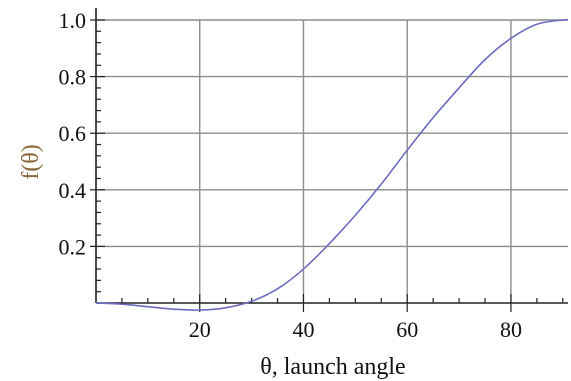 The width and height of the screenshot is (571, 381). I want to click on x-tick-label: 80, so click(511, 329).